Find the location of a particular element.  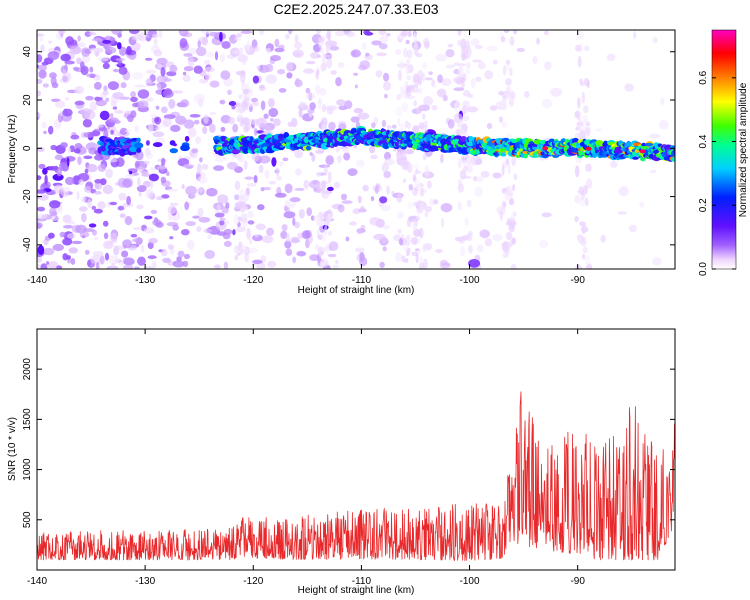

snr-x-tick-label: -120 is located at coordinates (253, 581).